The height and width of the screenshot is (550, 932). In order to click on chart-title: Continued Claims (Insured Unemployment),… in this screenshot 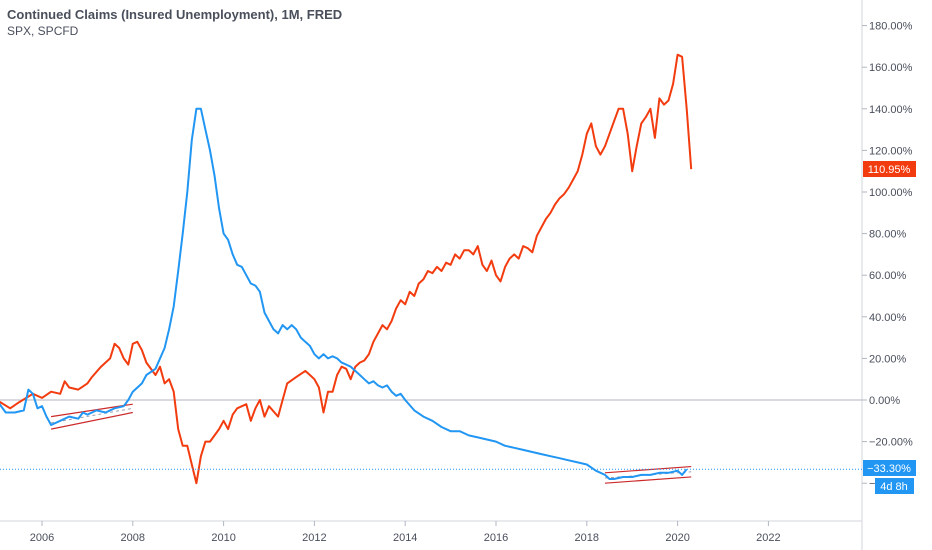, I will do `click(175, 14)`.